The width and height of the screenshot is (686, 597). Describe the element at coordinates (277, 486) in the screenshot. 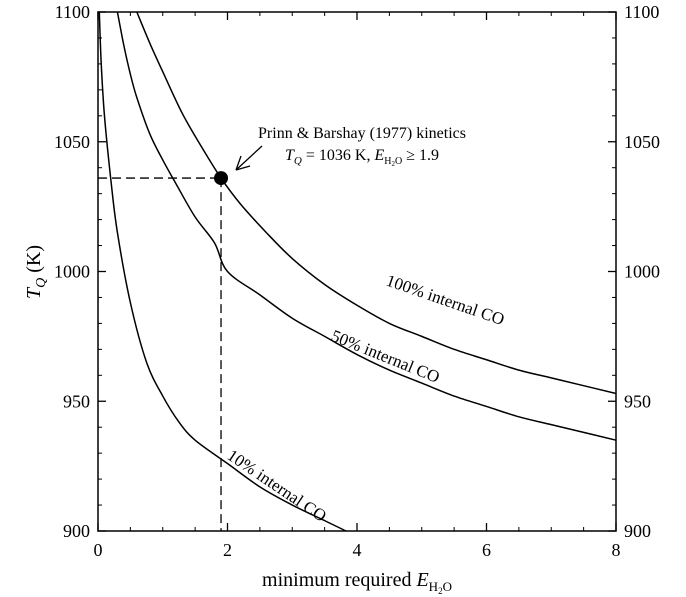

I see `curve-label-10: 10% internal CO` at that location.